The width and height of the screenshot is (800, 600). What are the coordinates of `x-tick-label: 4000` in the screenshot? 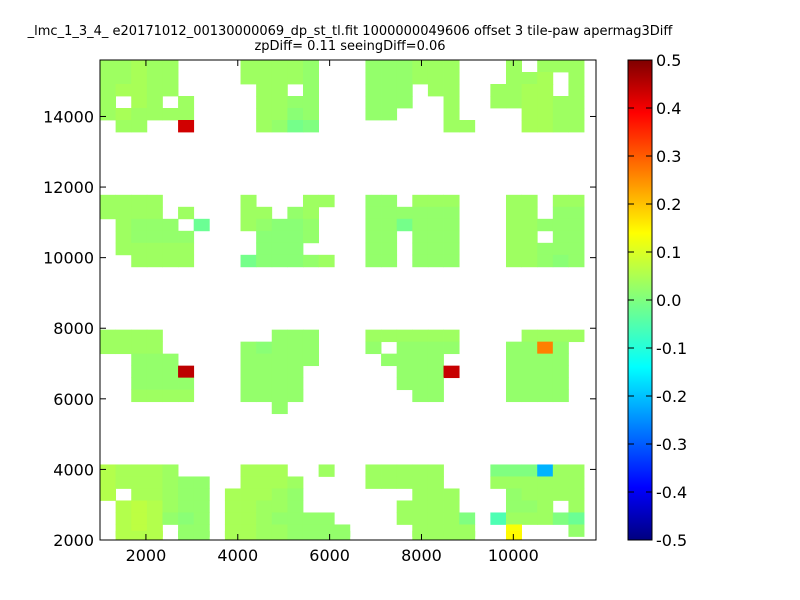 It's located at (237, 555).